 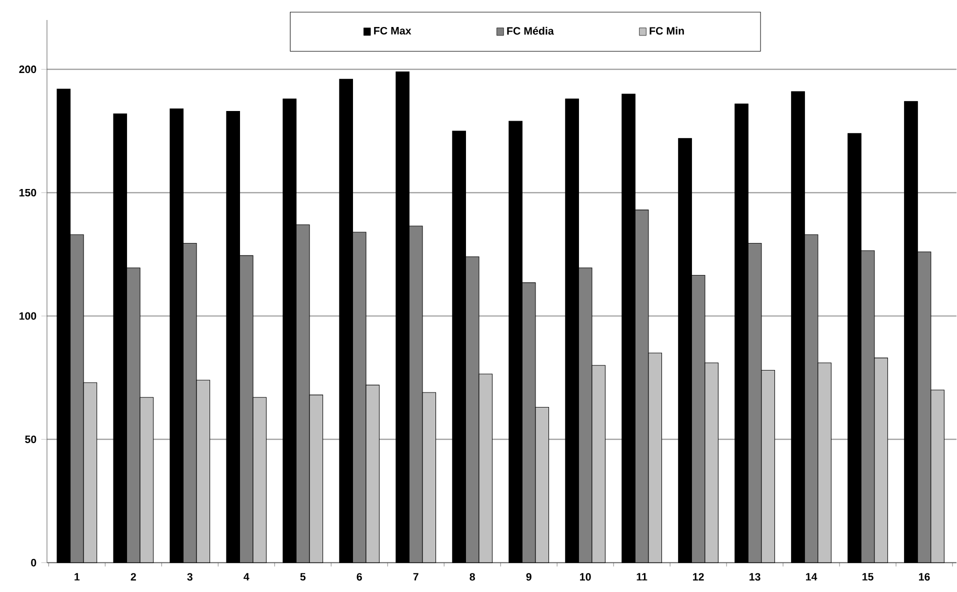 I want to click on legend-label: FC Max, so click(x=393, y=31).